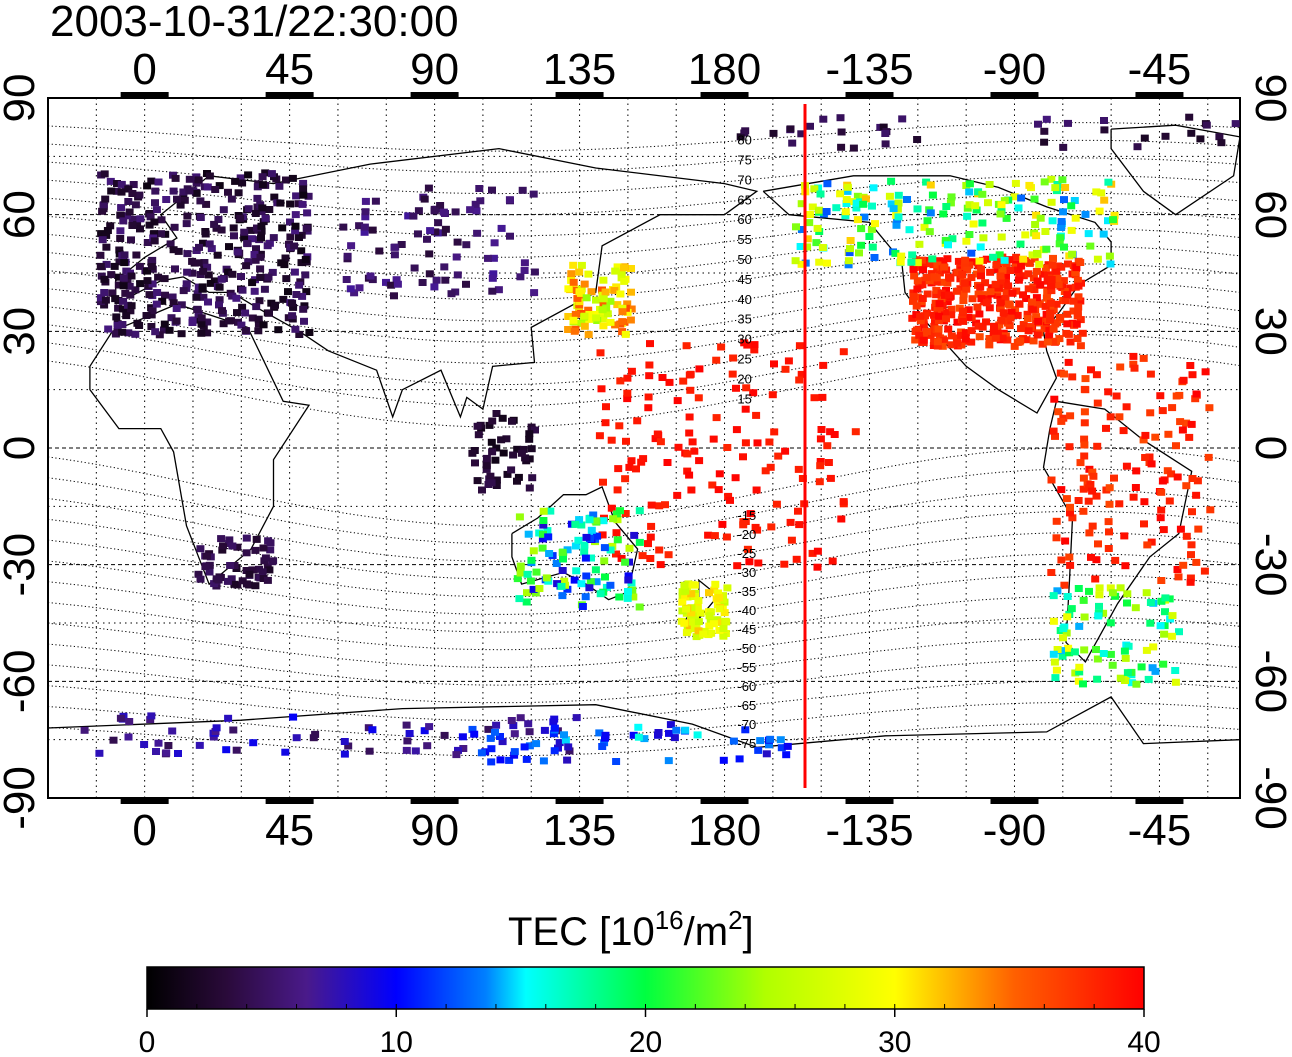 The image size is (1292, 1057). Describe the element at coordinates (254, 23) in the screenshot. I see `timestamp-title: 2003-10-31/22:30:00` at that location.